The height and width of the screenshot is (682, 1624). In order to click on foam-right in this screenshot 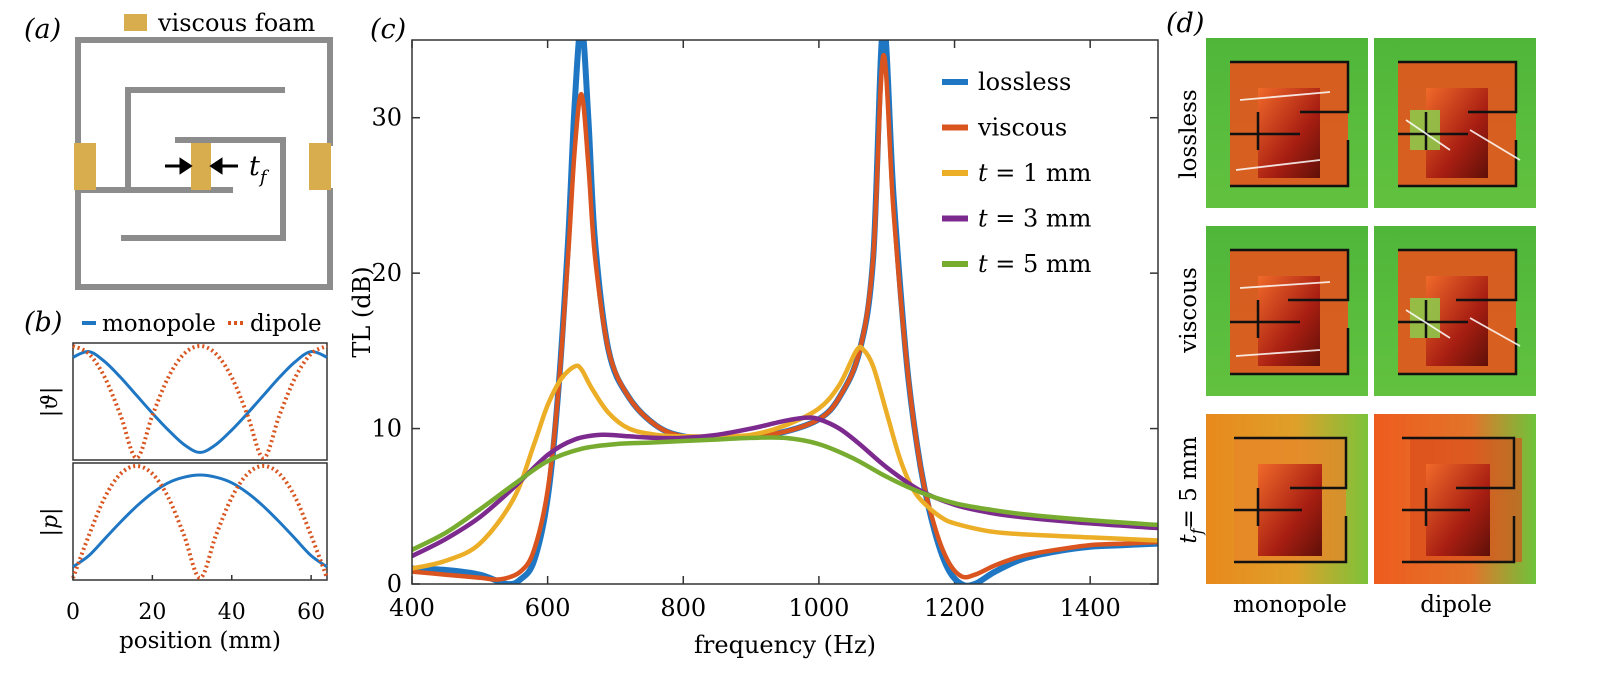, I will do `click(320, 166)`.